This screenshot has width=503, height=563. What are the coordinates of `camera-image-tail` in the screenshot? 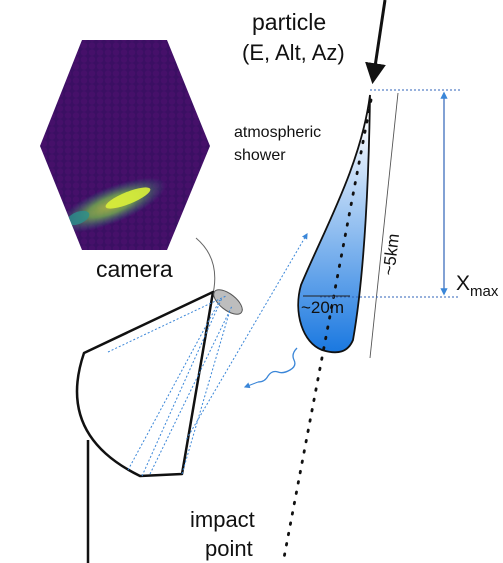 It's located at (78, 218).